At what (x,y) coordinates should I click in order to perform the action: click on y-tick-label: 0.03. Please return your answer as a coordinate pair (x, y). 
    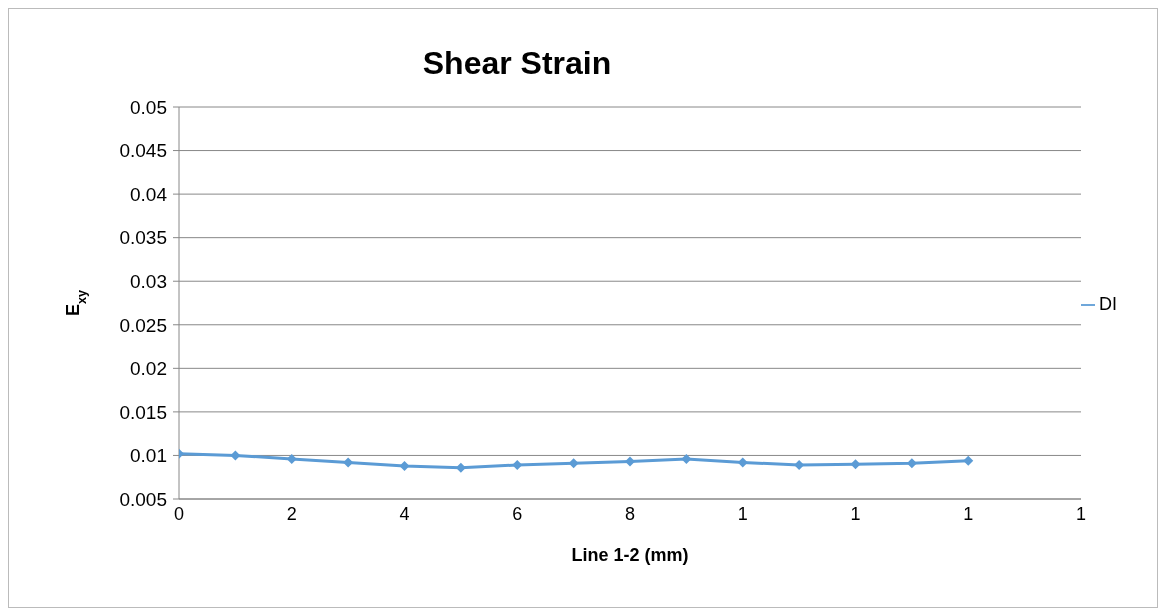
    Looking at the image, I should click on (148, 281).